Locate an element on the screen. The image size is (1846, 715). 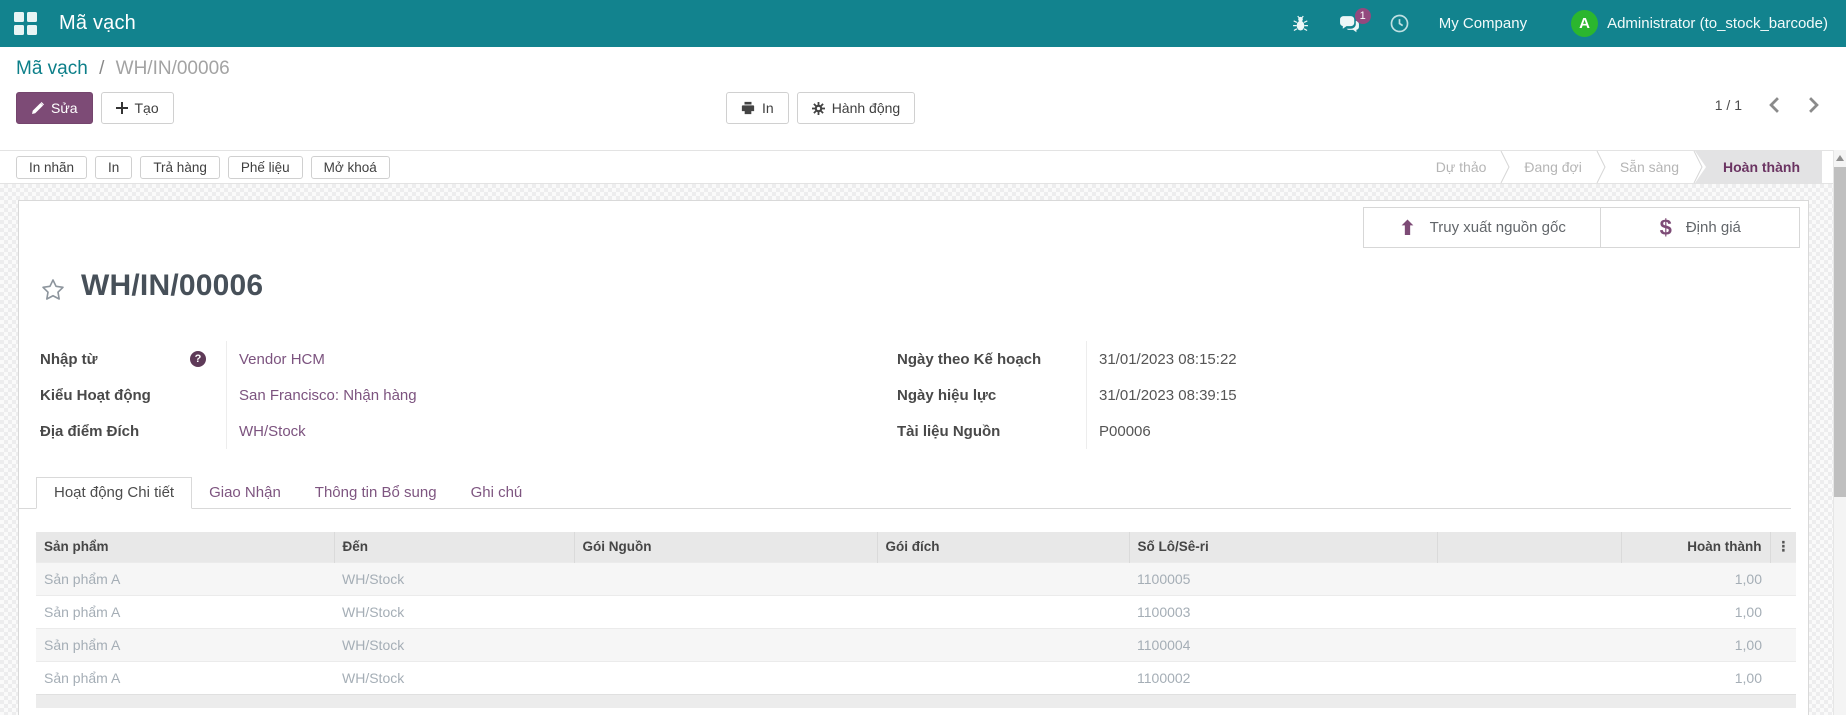
messages-menu: 1 is located at coordinates (1355, 20).